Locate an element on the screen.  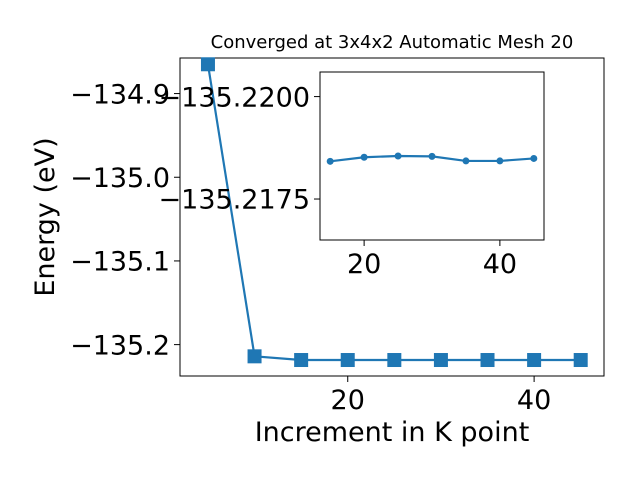
main-y-tick-label: −135.1 is located at coordinates (120, 262).